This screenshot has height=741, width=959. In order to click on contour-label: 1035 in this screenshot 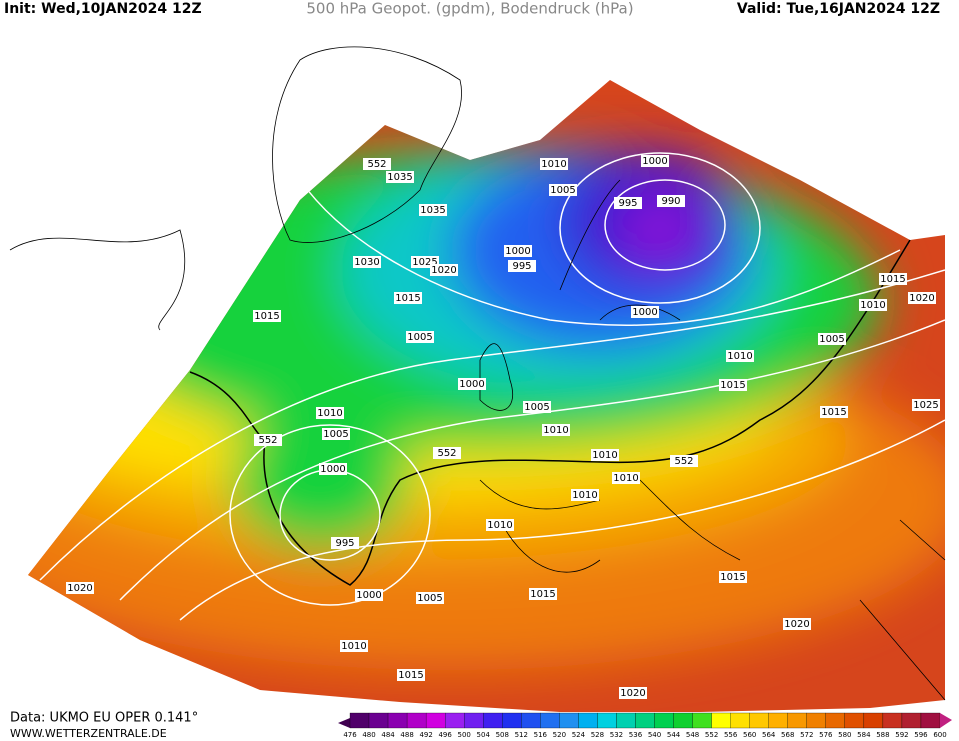, I will do `click(399, 177)`.